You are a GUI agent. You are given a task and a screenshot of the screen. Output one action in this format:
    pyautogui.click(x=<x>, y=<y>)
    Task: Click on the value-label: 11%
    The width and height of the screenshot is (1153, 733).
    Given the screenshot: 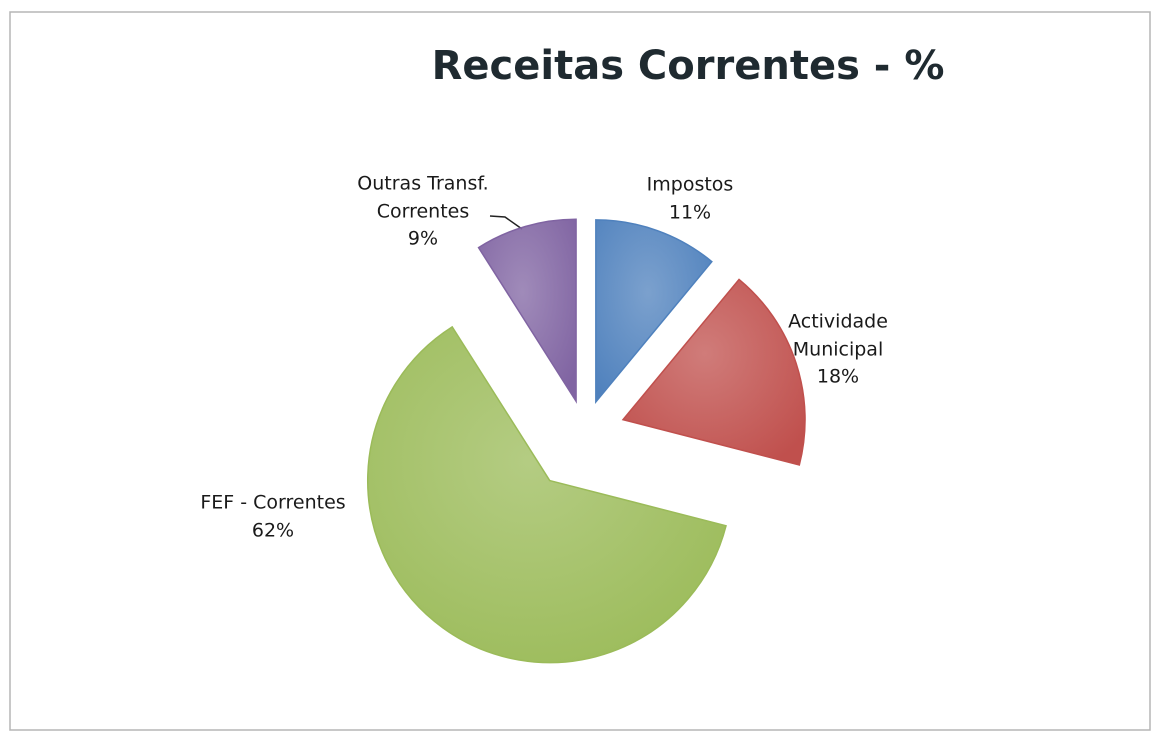 What is the action you would take?
    pyautogui.click(x=690, y=212)
    